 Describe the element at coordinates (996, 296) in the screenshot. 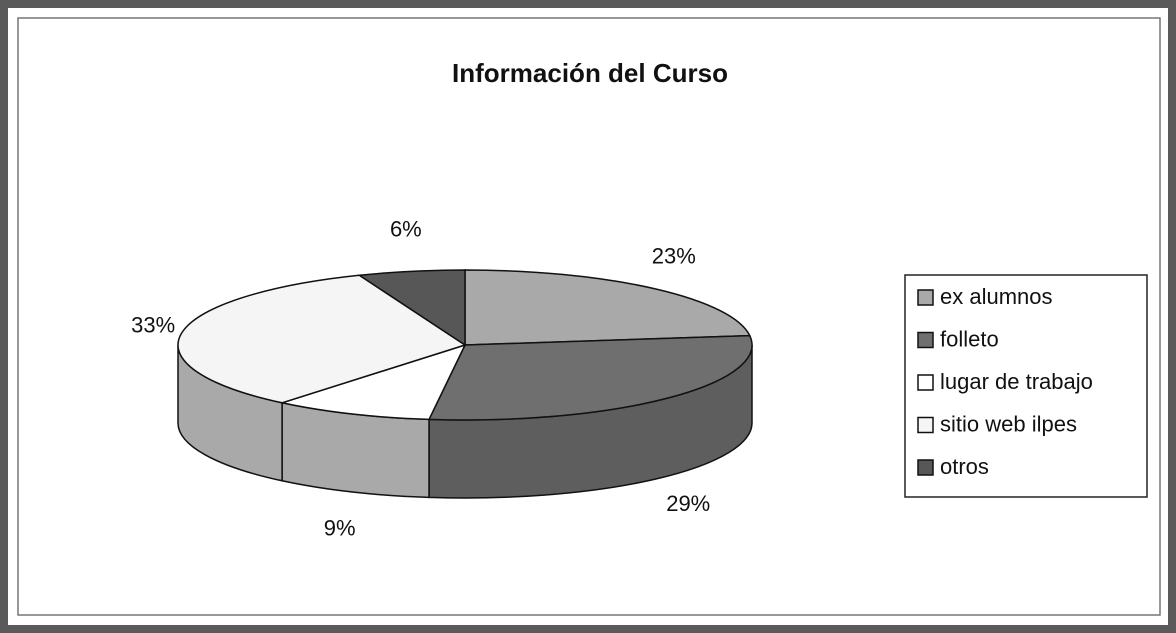

I see `legend-label: ex alumnos` at that location.